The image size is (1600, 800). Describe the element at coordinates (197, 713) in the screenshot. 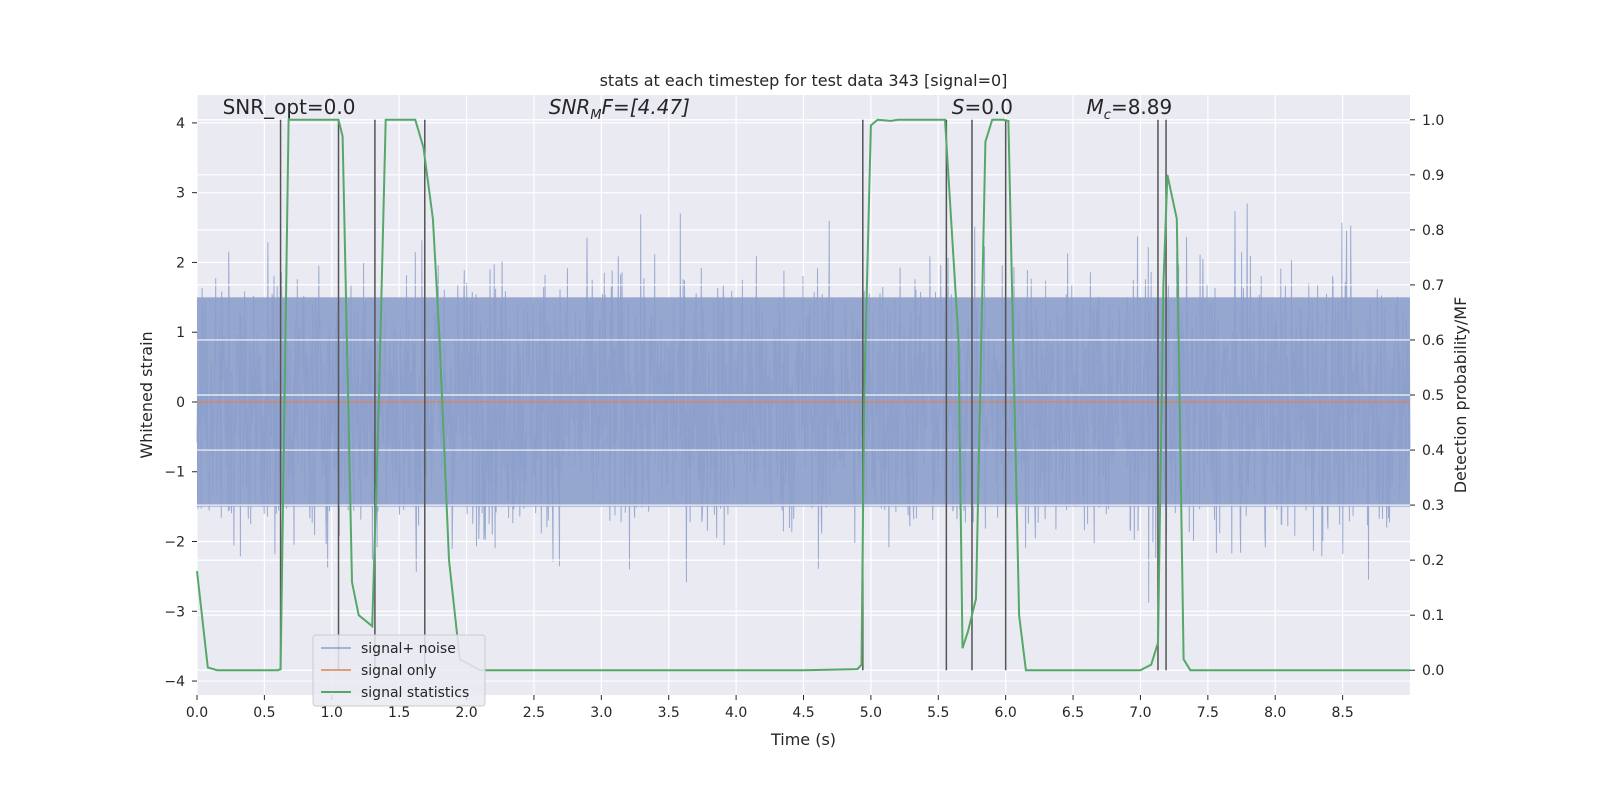

I see `x-tick-label: 0.0` at that location.